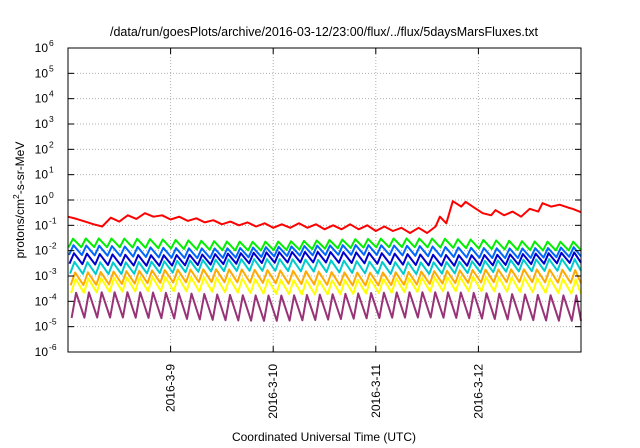 The height and width of the screenshot is (448, 640). I want to click on y-tick-exponent: -3, so click(53, 271).